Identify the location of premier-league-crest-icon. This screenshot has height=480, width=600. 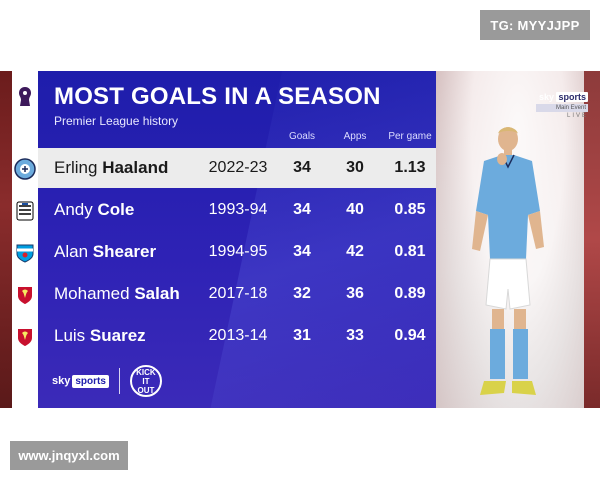
(25, 97).